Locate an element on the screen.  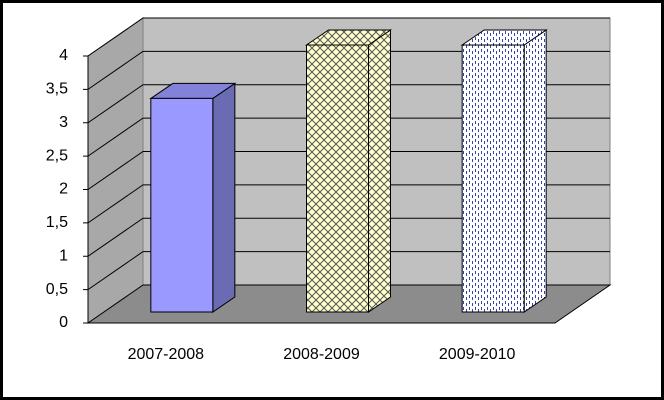
y-tick-label: 1 is located at coordinates (63, 255).